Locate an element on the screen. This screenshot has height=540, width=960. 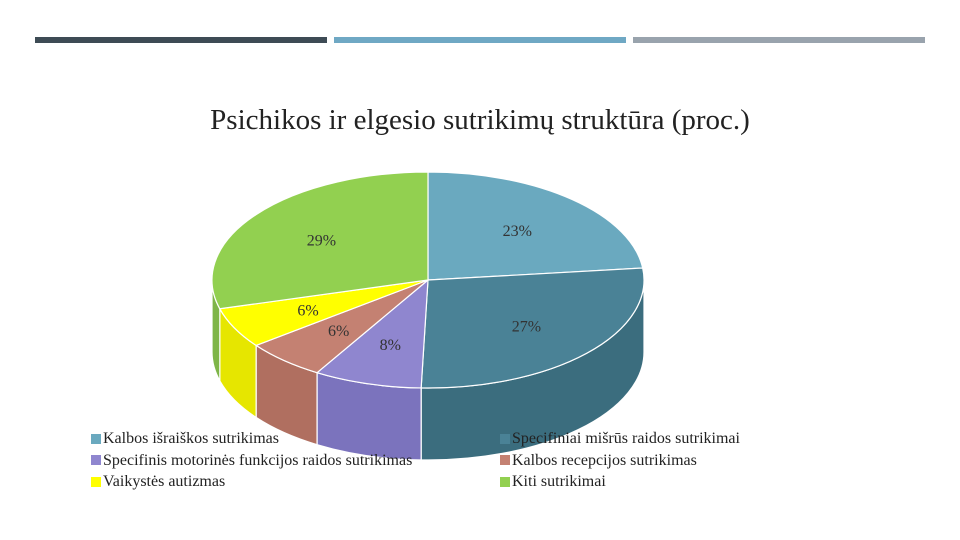
legend-item-right-2: Kiti sutrikimai is located at coordinates (620, 482).